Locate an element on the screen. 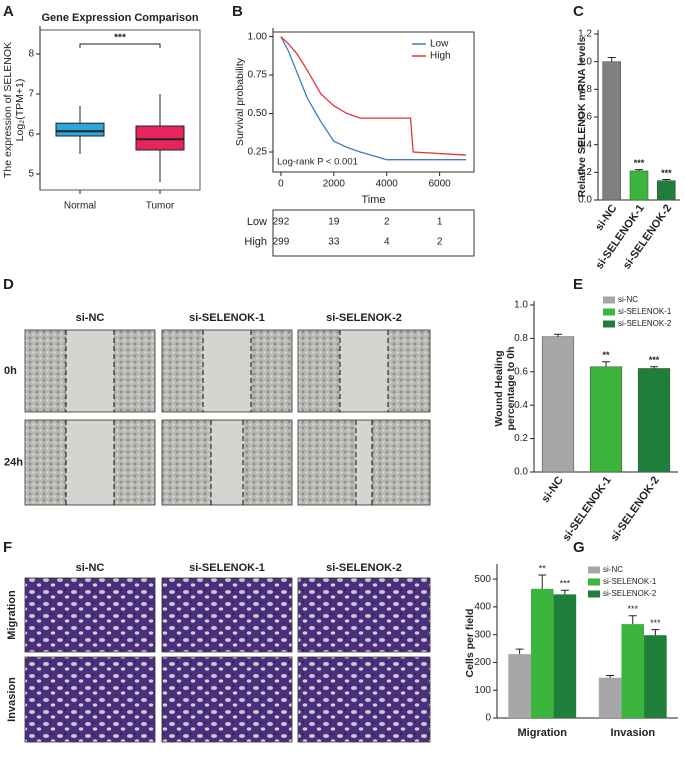 The height and width of the screenshot is (770, 685). panel-letter: C is located at coordinates (578, 11).